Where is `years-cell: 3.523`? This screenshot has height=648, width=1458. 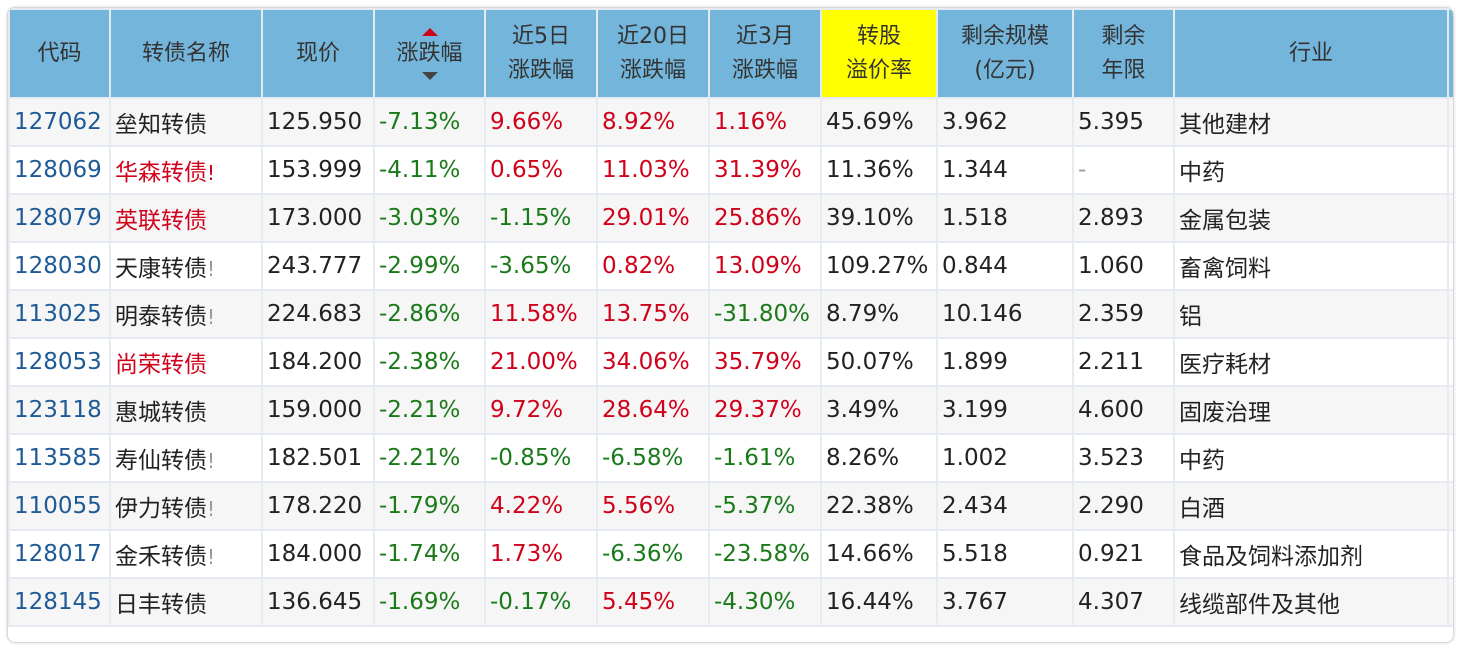 years-cell: 3.523 is located at coordinates (1123, 458).